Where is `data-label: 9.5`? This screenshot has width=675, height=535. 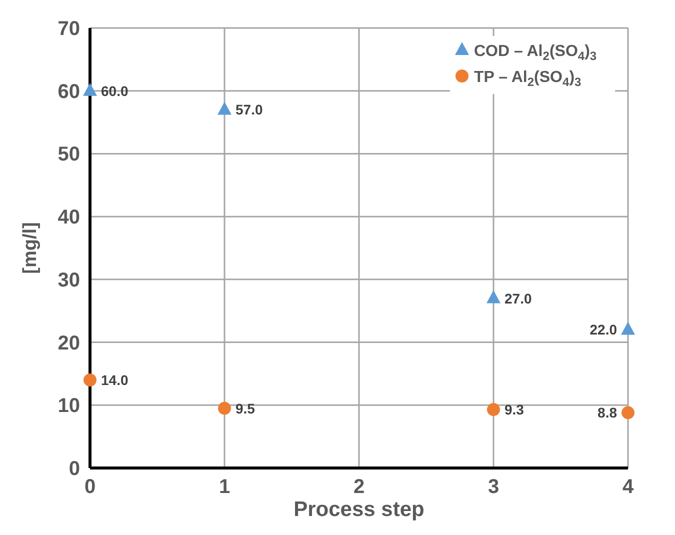
data-label: 9.5 is located at coordinates (246, 408).